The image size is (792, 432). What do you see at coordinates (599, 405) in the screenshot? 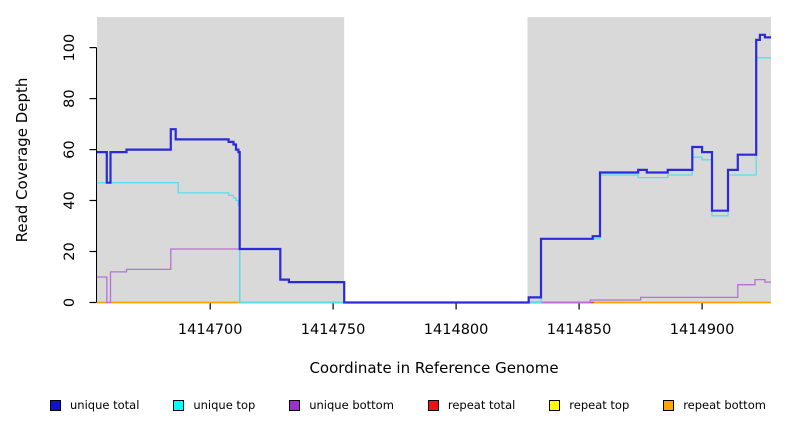
I see `legend-label: repeat top` at bounding box center [599, 405].